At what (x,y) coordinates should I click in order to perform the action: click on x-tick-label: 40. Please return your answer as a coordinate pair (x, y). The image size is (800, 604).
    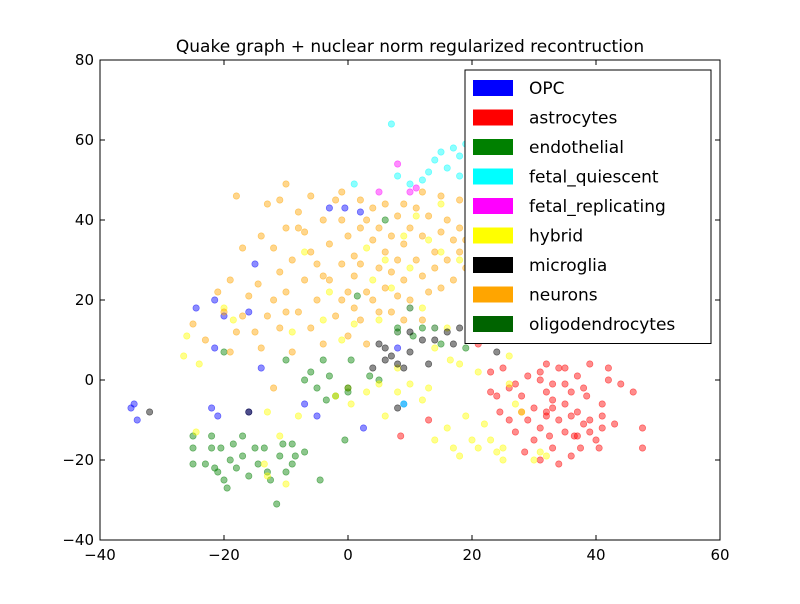
    Looking at the image, I should click on (595, 555).